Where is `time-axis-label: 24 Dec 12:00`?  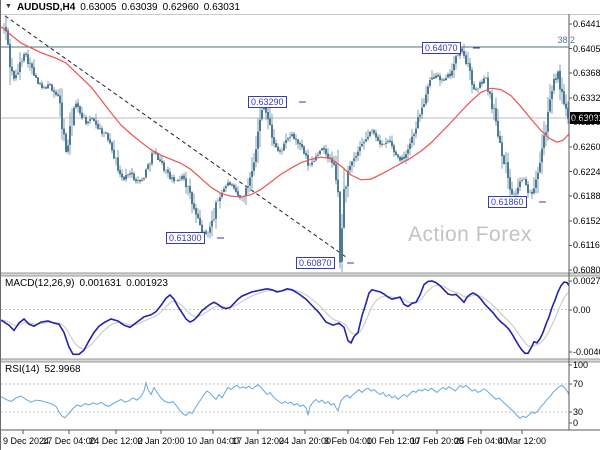 time-axis-label: 24 Dec 12:00 is located at coordinates (116, 441).